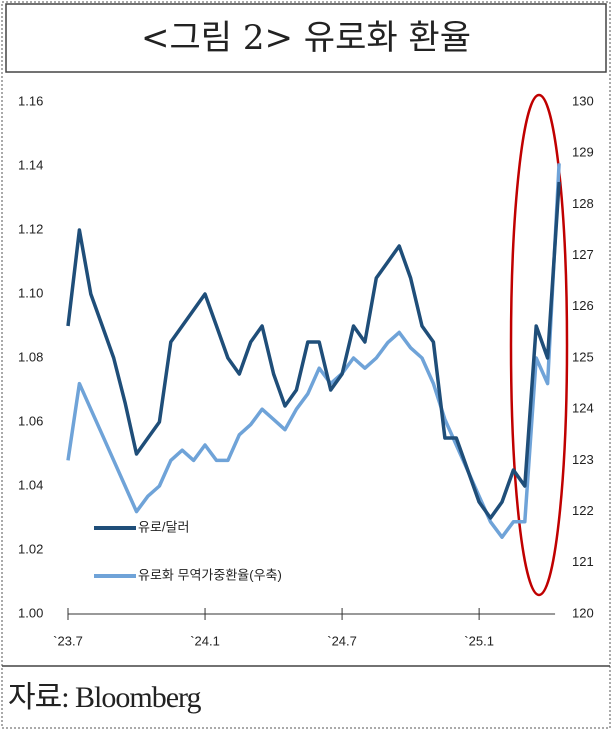 Image resolution: width=612 pixels, height=735 pixels. I want to click on y2-tick-label: 128, so click(583, 203).